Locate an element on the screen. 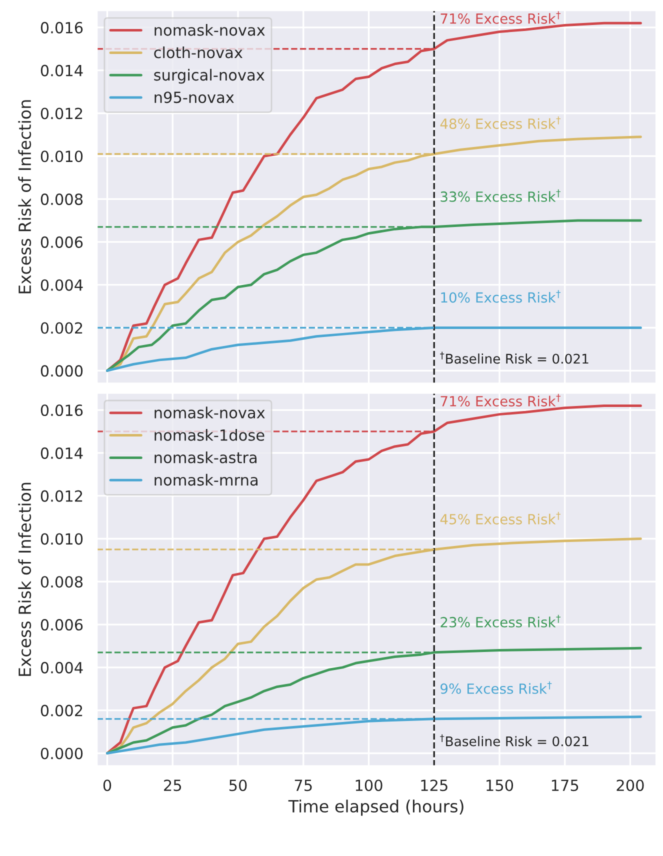 This screenshot has width=663, height=856. x-tick-label: 125 is located at coordinates (434, 786).